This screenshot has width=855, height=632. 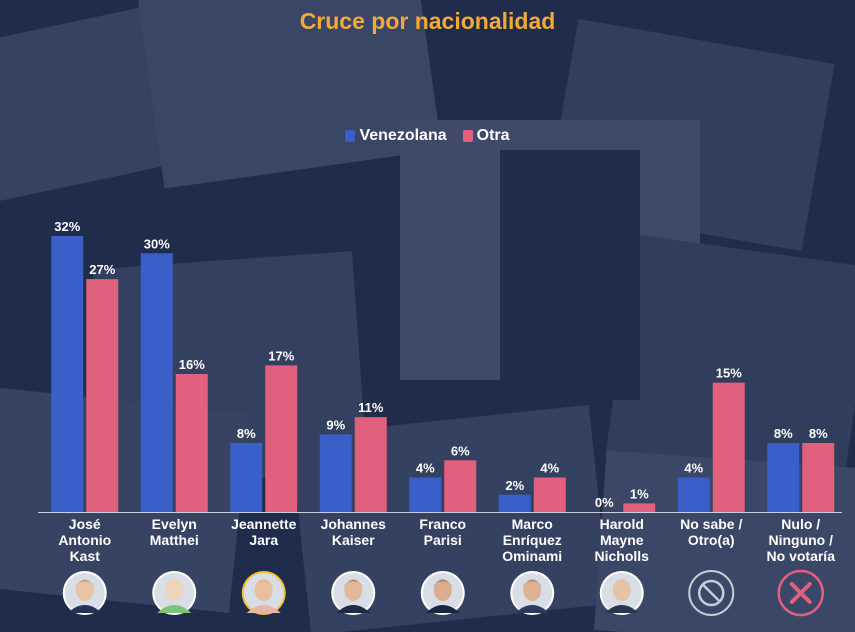 What do you see at coordinates (335, 424) in the screenshot?
I see `data-label-venezolana-3: 9%` at bounding box center [335, 424].